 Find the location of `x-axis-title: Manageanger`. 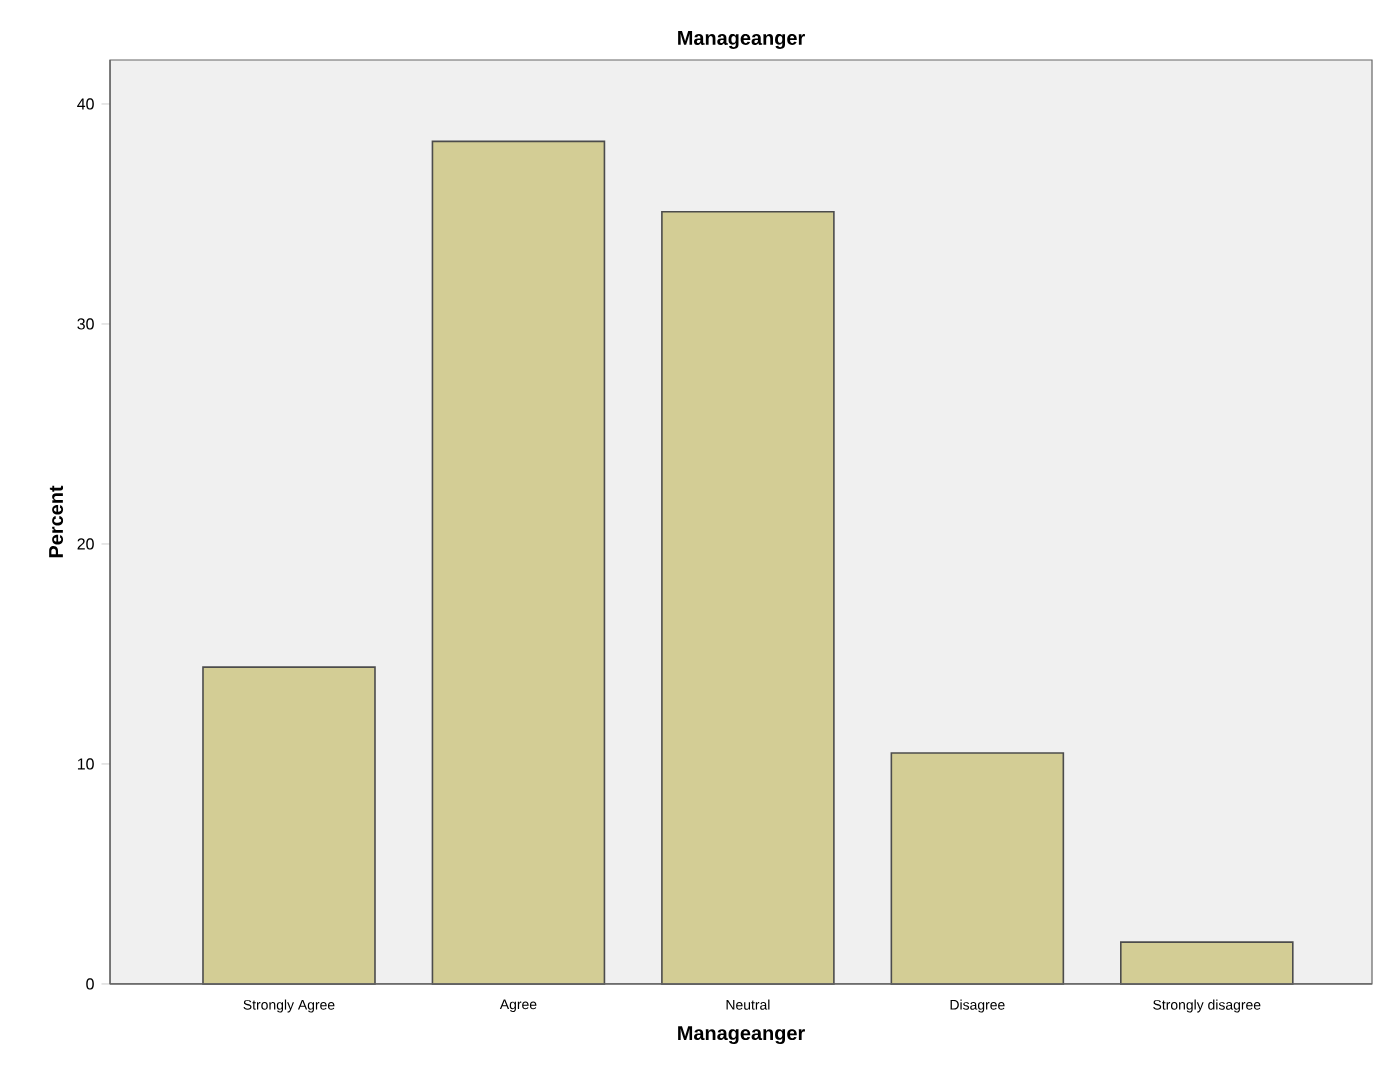

x-axis-title: Manageanger is located at coordinates (741, 1035).